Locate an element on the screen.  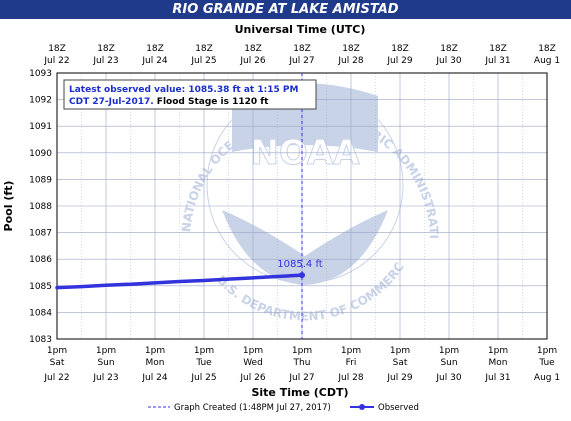
y-tick-label: 1089 is located at coordinates (40, 180).